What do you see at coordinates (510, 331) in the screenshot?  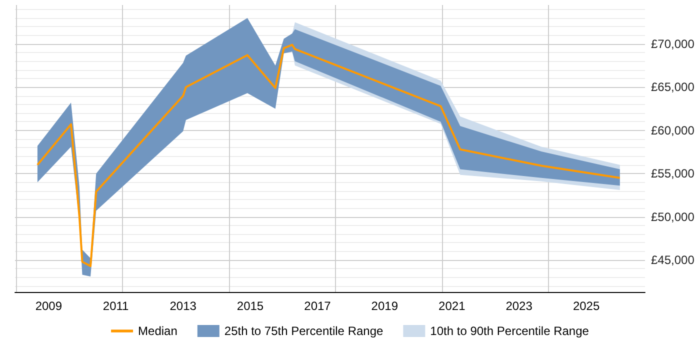 I see `legend-label: 10th to 90th Percentile Range` at bounding box center [510, 331].